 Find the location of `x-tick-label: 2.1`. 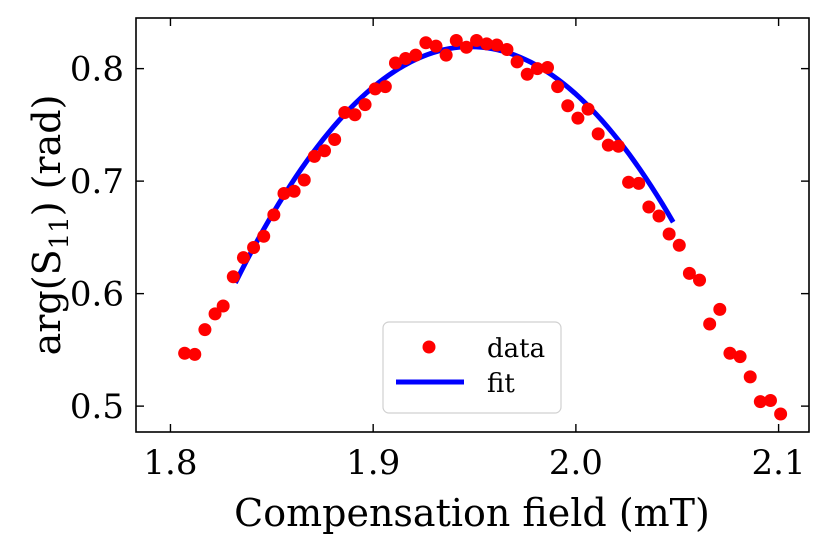

x-tick-label: 2.1 is located at coordinates (779, 463).